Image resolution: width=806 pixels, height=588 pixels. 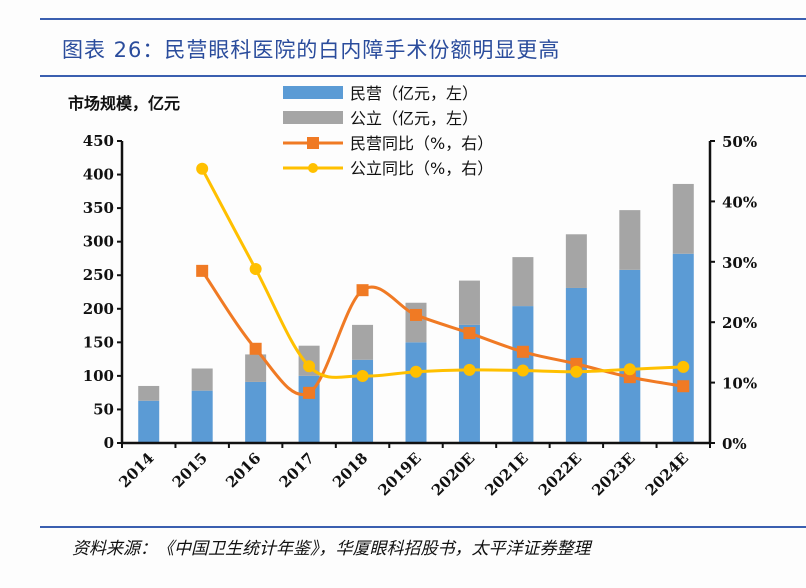 I want to click on y-axis-label: 市场规模，亿元, so click(x=124, y=103).